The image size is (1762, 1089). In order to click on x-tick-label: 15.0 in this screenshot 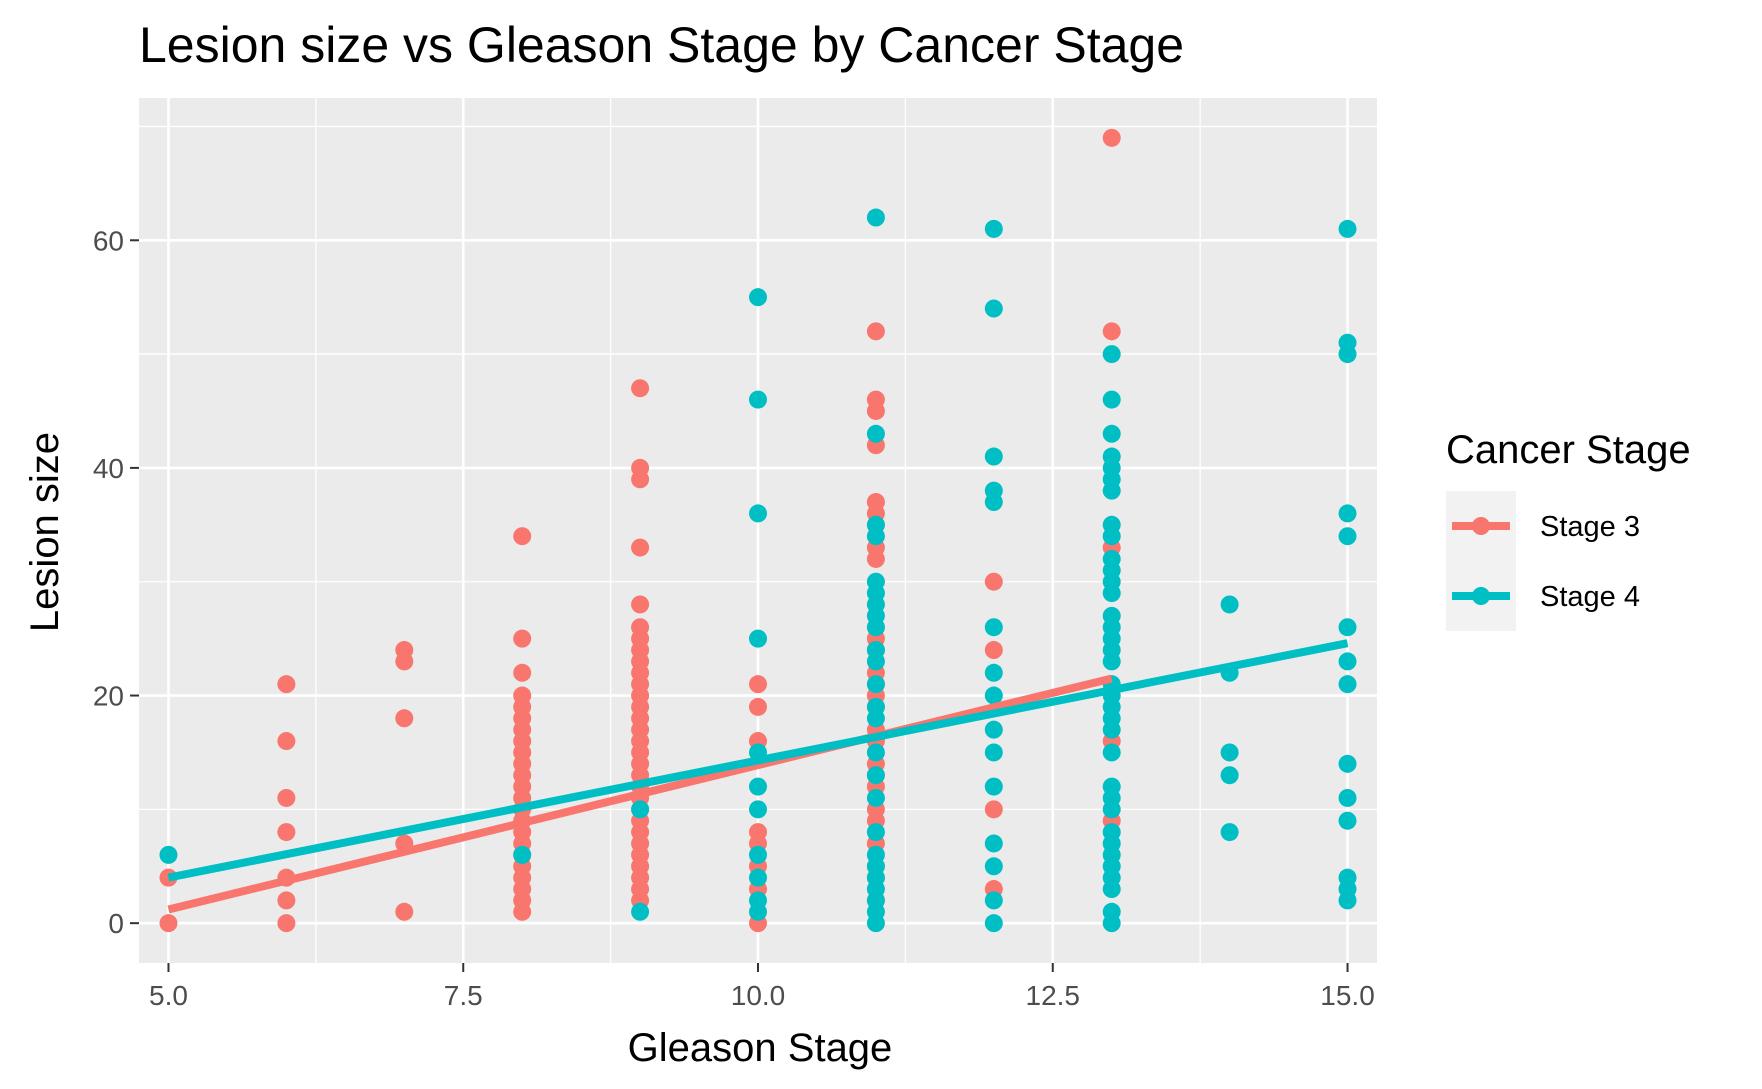, I will do `click(1347, 995)`.